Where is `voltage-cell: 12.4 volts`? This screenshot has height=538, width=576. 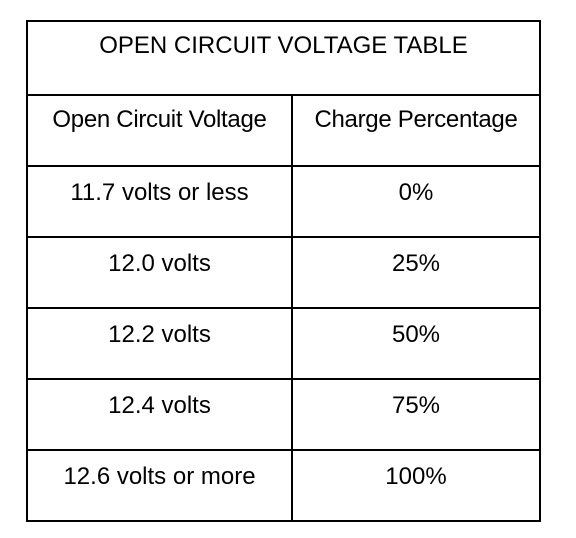
voltage-cell: 12.4 volts is located at coordinates (160, 414).